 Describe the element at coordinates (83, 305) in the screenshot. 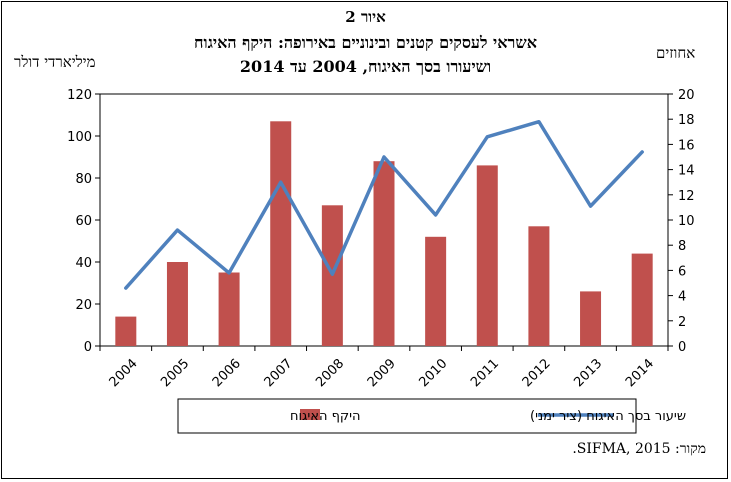

I see `left-tick-label: 20` at that location.